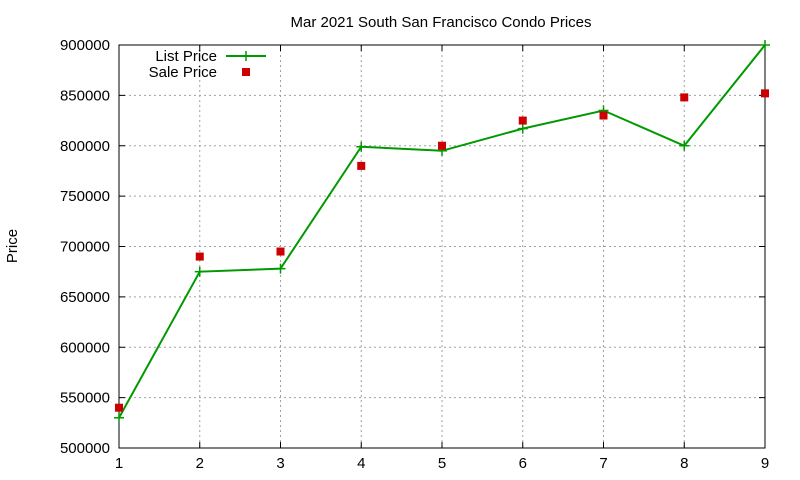  What do you see at coordinates (85, 196) in the screenshot?
I see `y-tick-label: 750000` at bounding box center [85, 196].